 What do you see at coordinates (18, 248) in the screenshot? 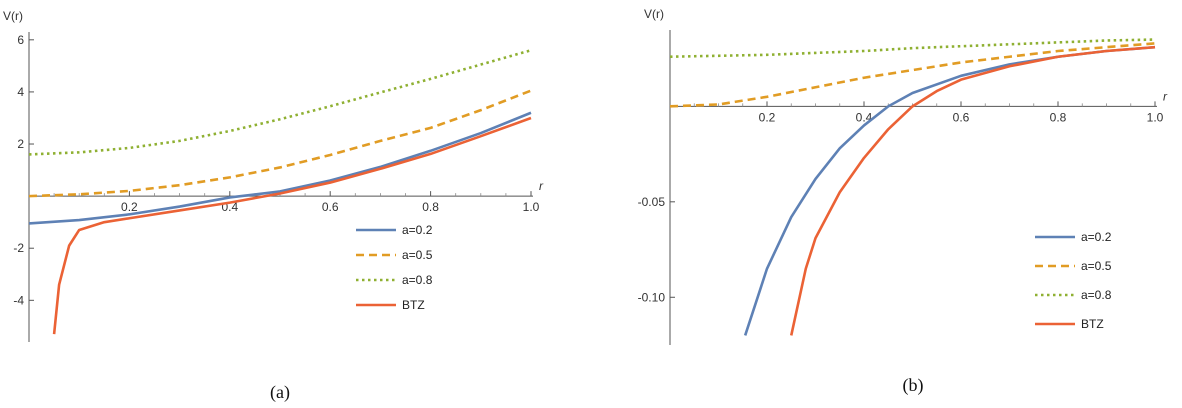
I see `y-tick-label: -2` at bounding box center [18, 248].